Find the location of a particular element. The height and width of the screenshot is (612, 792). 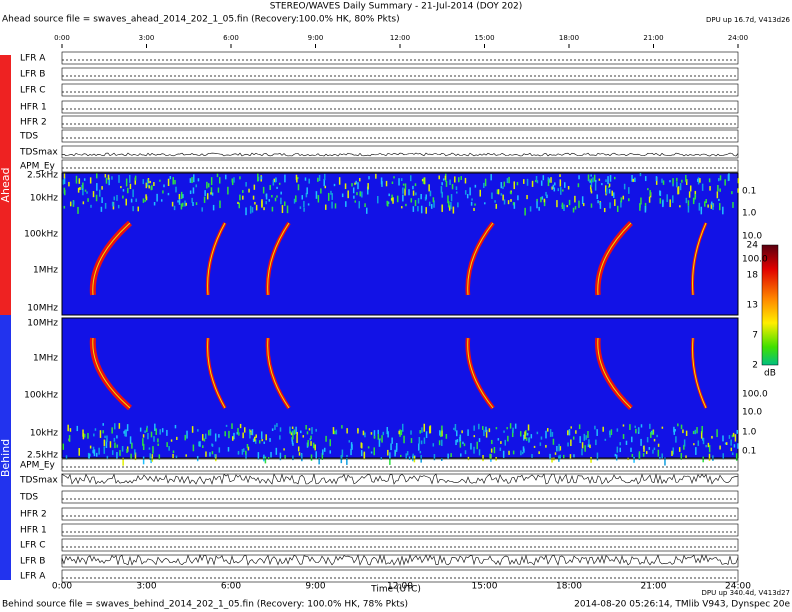

row-label: HFR 2 is located at coordinates (33, 515).